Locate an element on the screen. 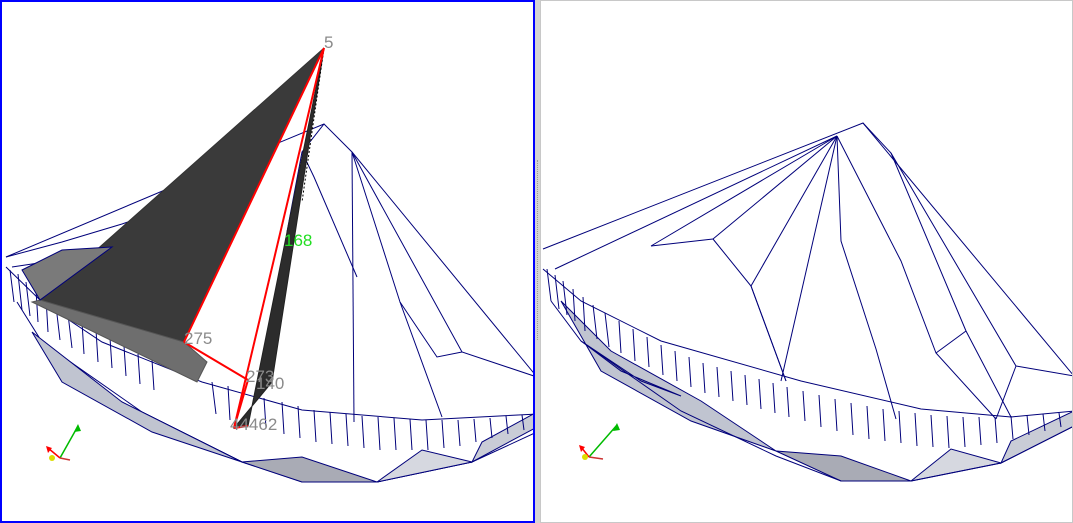 Image resolution: width=1073 pixels, height=523 pixels. selection-edges is located at coordinates (254, 238).